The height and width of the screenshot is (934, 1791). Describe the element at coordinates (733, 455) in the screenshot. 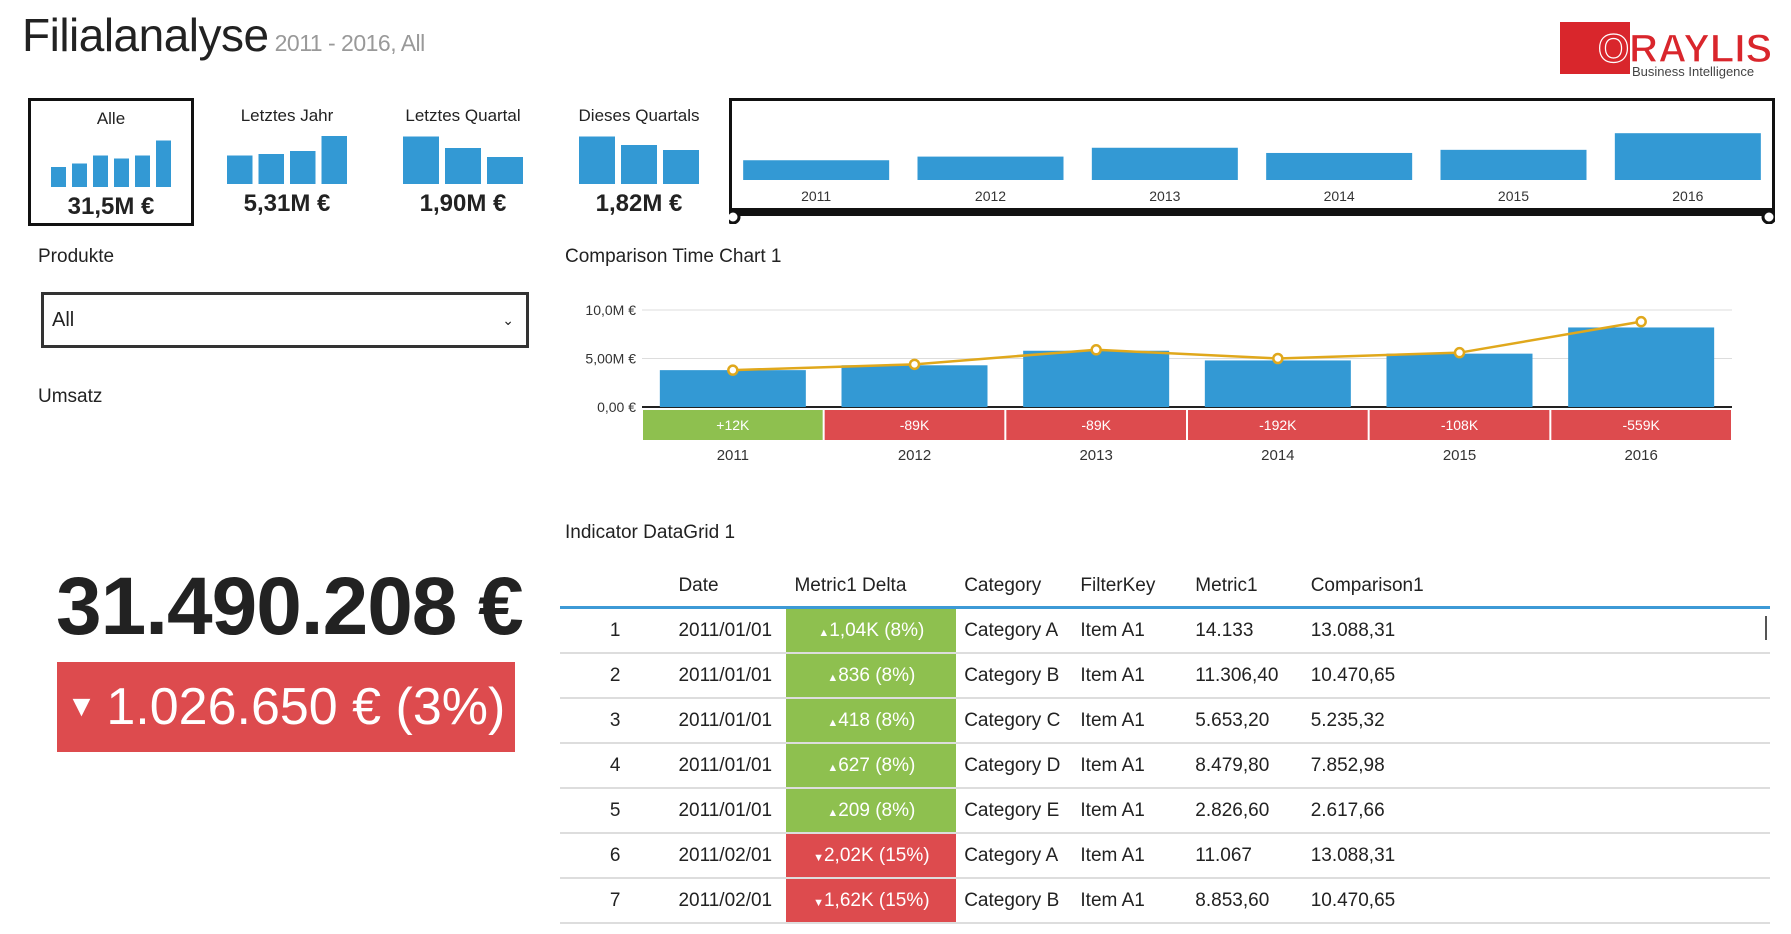

I see `x-tick-label: 2011` at that location.